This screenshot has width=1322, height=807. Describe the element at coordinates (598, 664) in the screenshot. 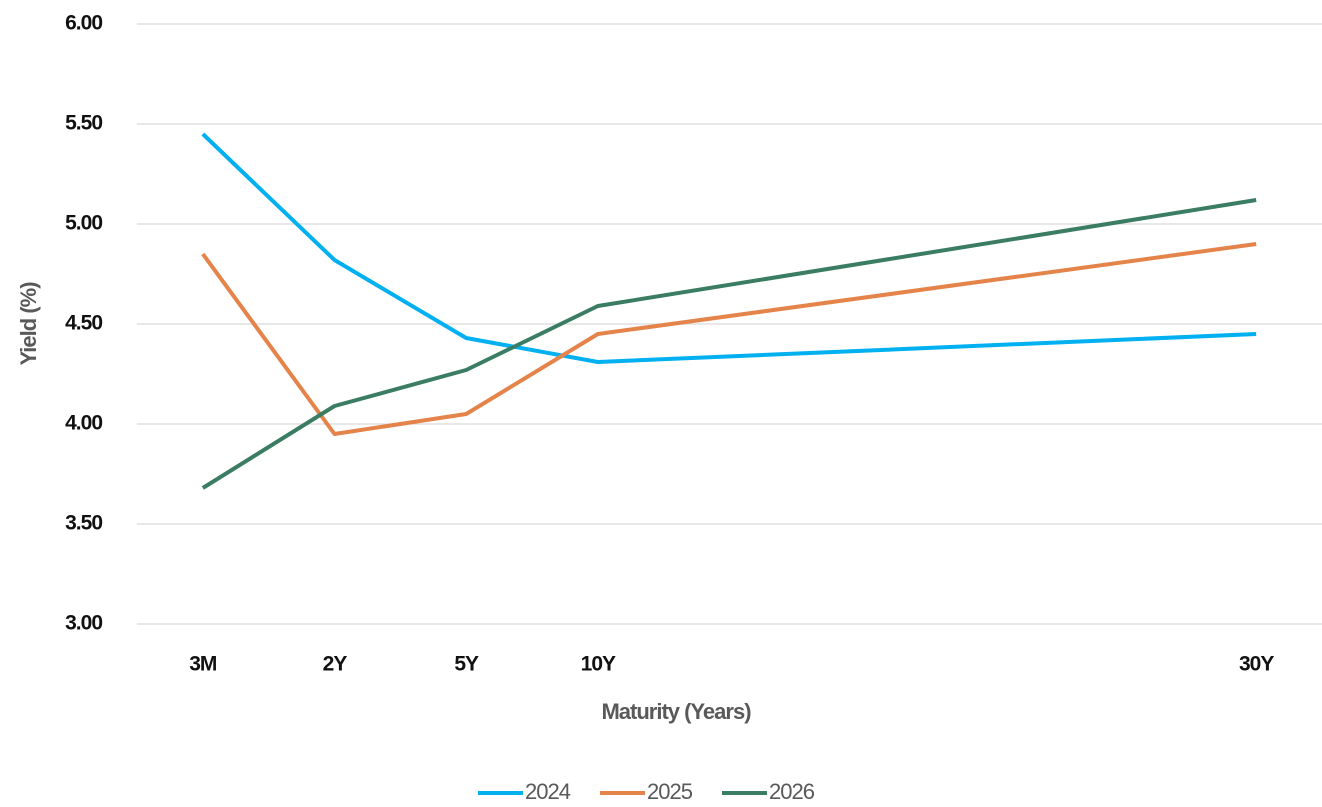

I see `x-tick-label: 10Y` at that location.